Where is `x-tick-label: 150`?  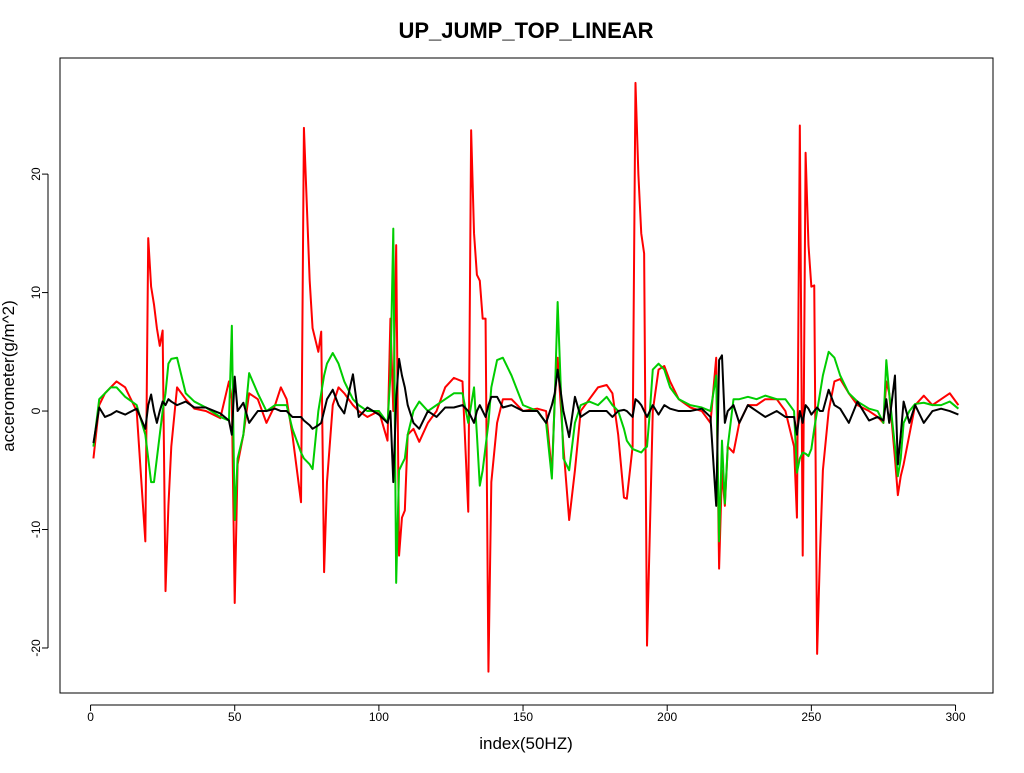 x-tick-label: 150 is located at coordinates (523, 717).